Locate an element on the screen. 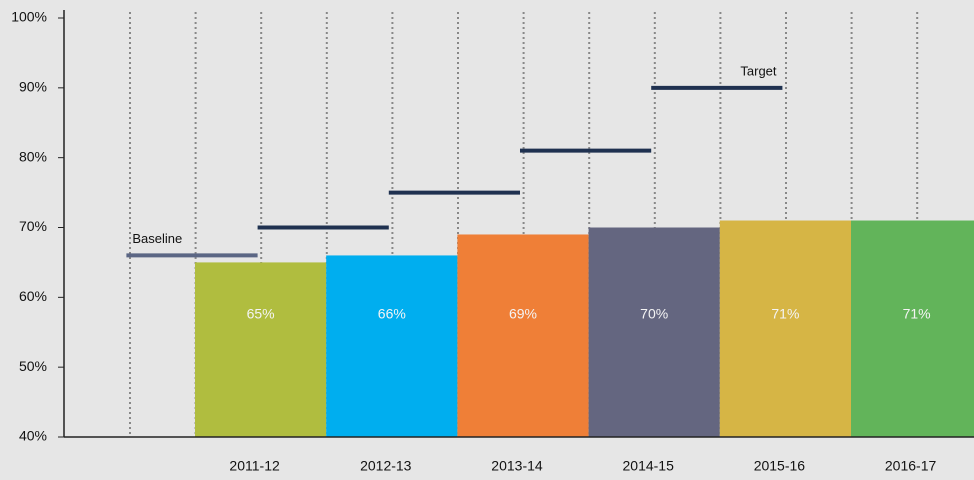  y-tick-label: 40% is located at coordinates (33, 436).